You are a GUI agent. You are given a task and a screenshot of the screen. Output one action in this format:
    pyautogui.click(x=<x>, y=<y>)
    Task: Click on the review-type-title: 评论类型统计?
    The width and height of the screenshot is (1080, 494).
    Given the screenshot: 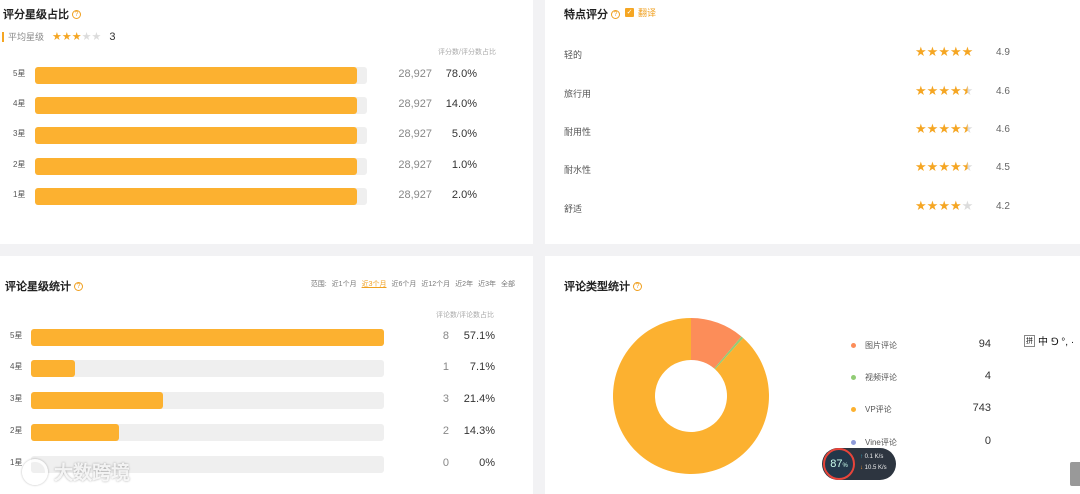 What is the action you would take?
    pyautogui.click(x=603, y=286)
    